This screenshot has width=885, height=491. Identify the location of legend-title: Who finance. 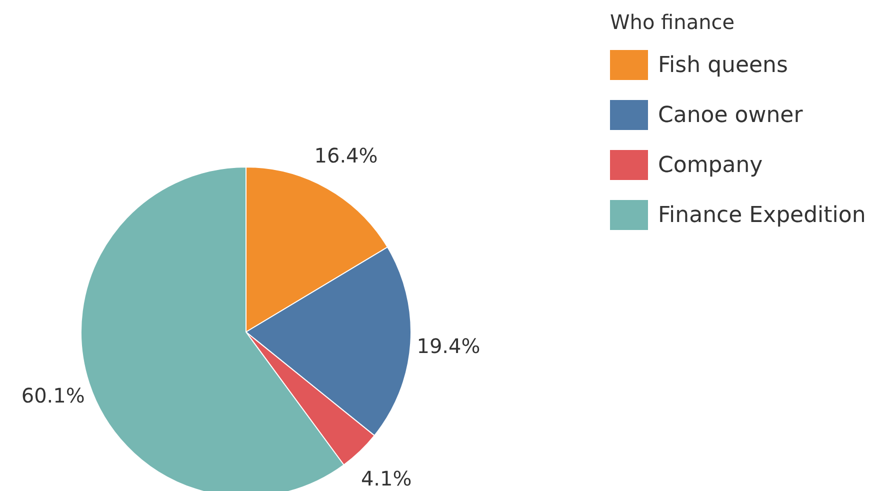
(673, 22).